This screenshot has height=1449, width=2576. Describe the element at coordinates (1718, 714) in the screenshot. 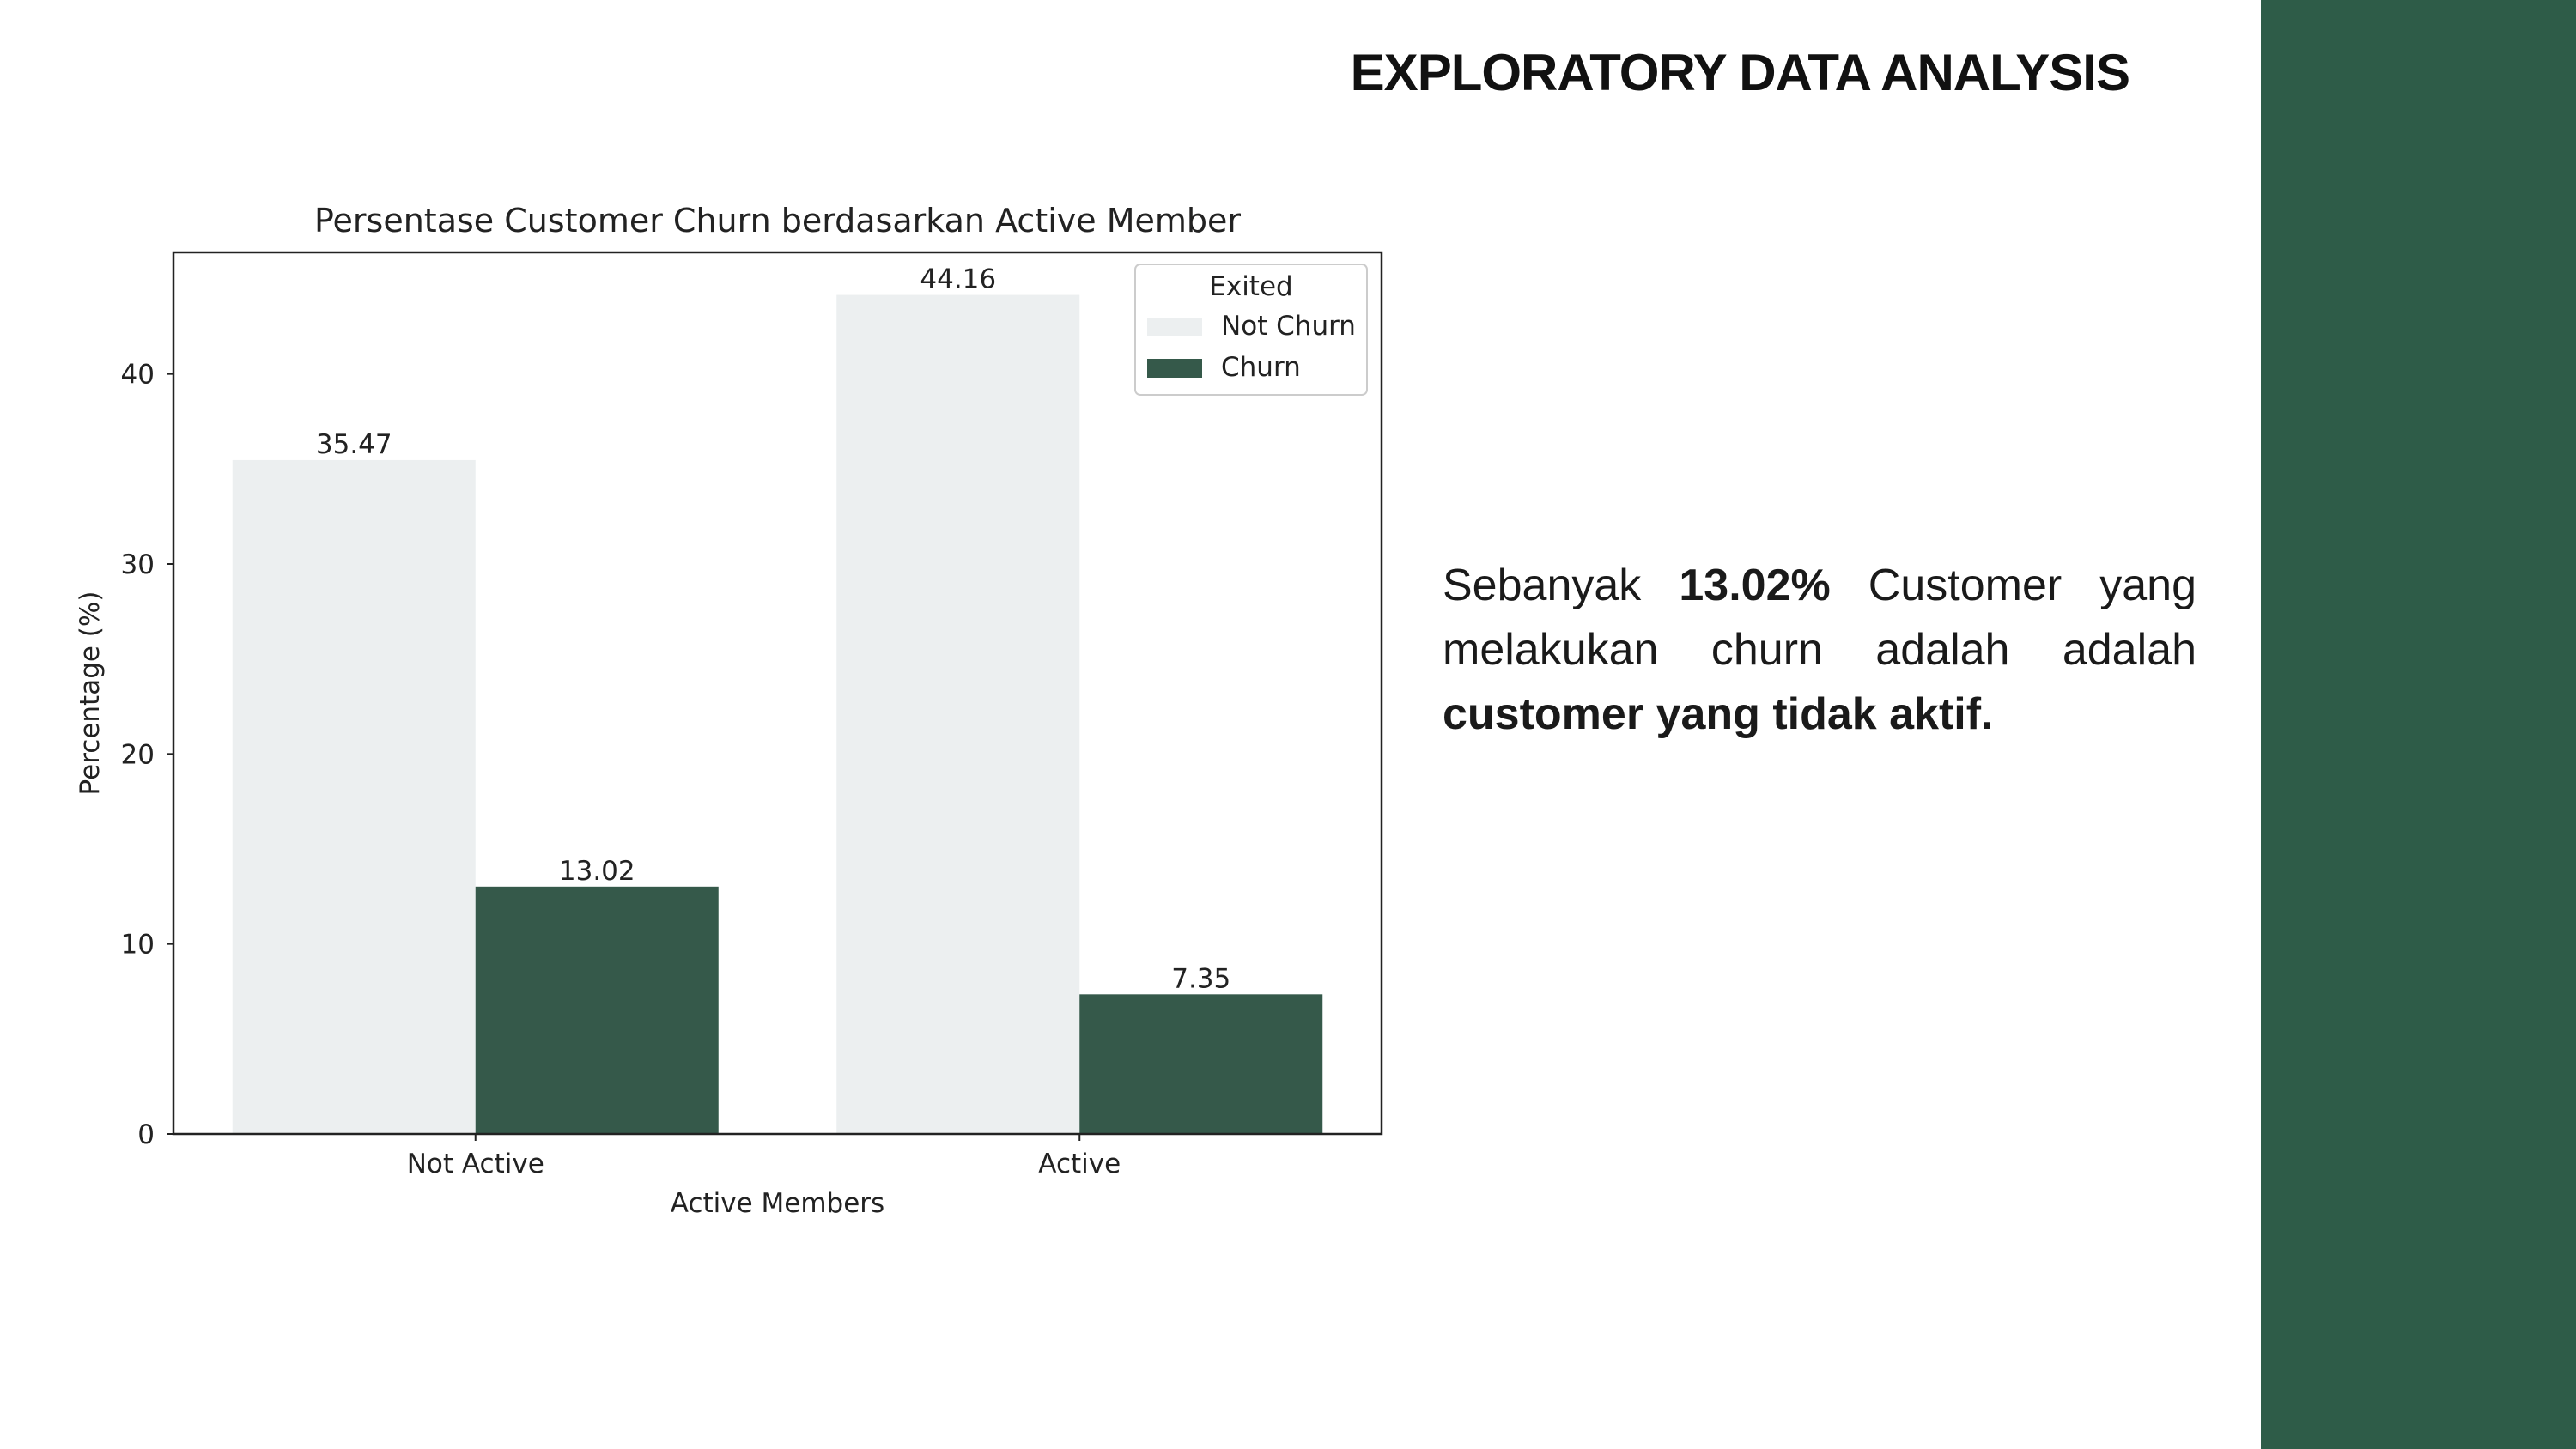

I see `insight-emphasis: customer yang tidak aktif.` at that location.